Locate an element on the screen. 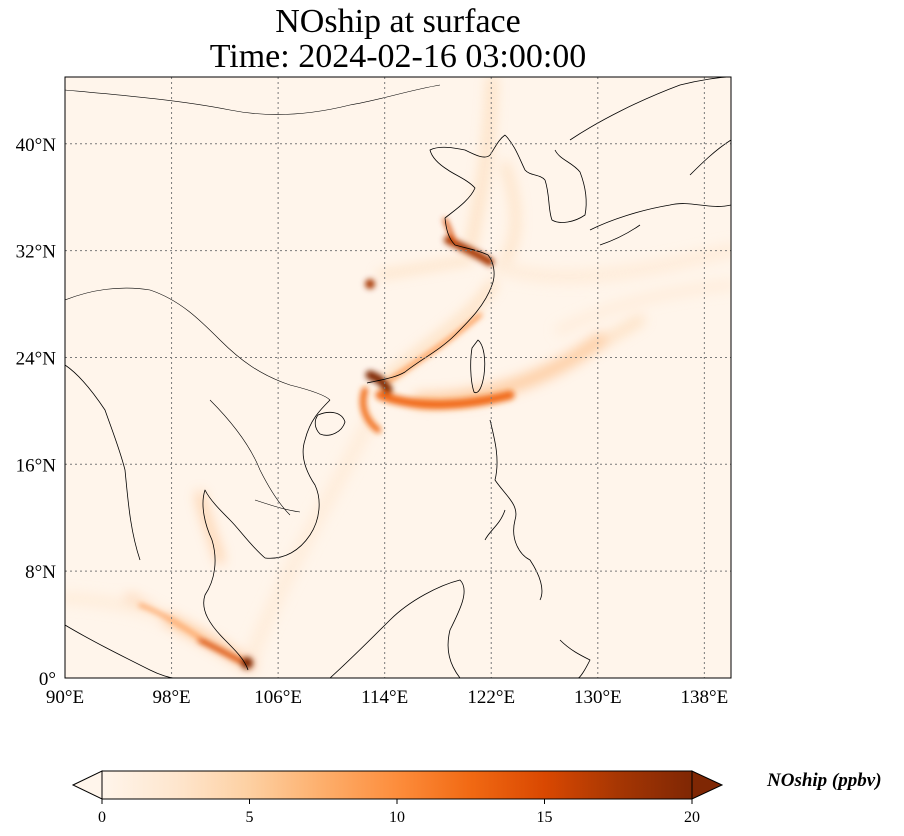 This screenshot has width=904, height=836. border-china-south is located at coordinates (198, 344).